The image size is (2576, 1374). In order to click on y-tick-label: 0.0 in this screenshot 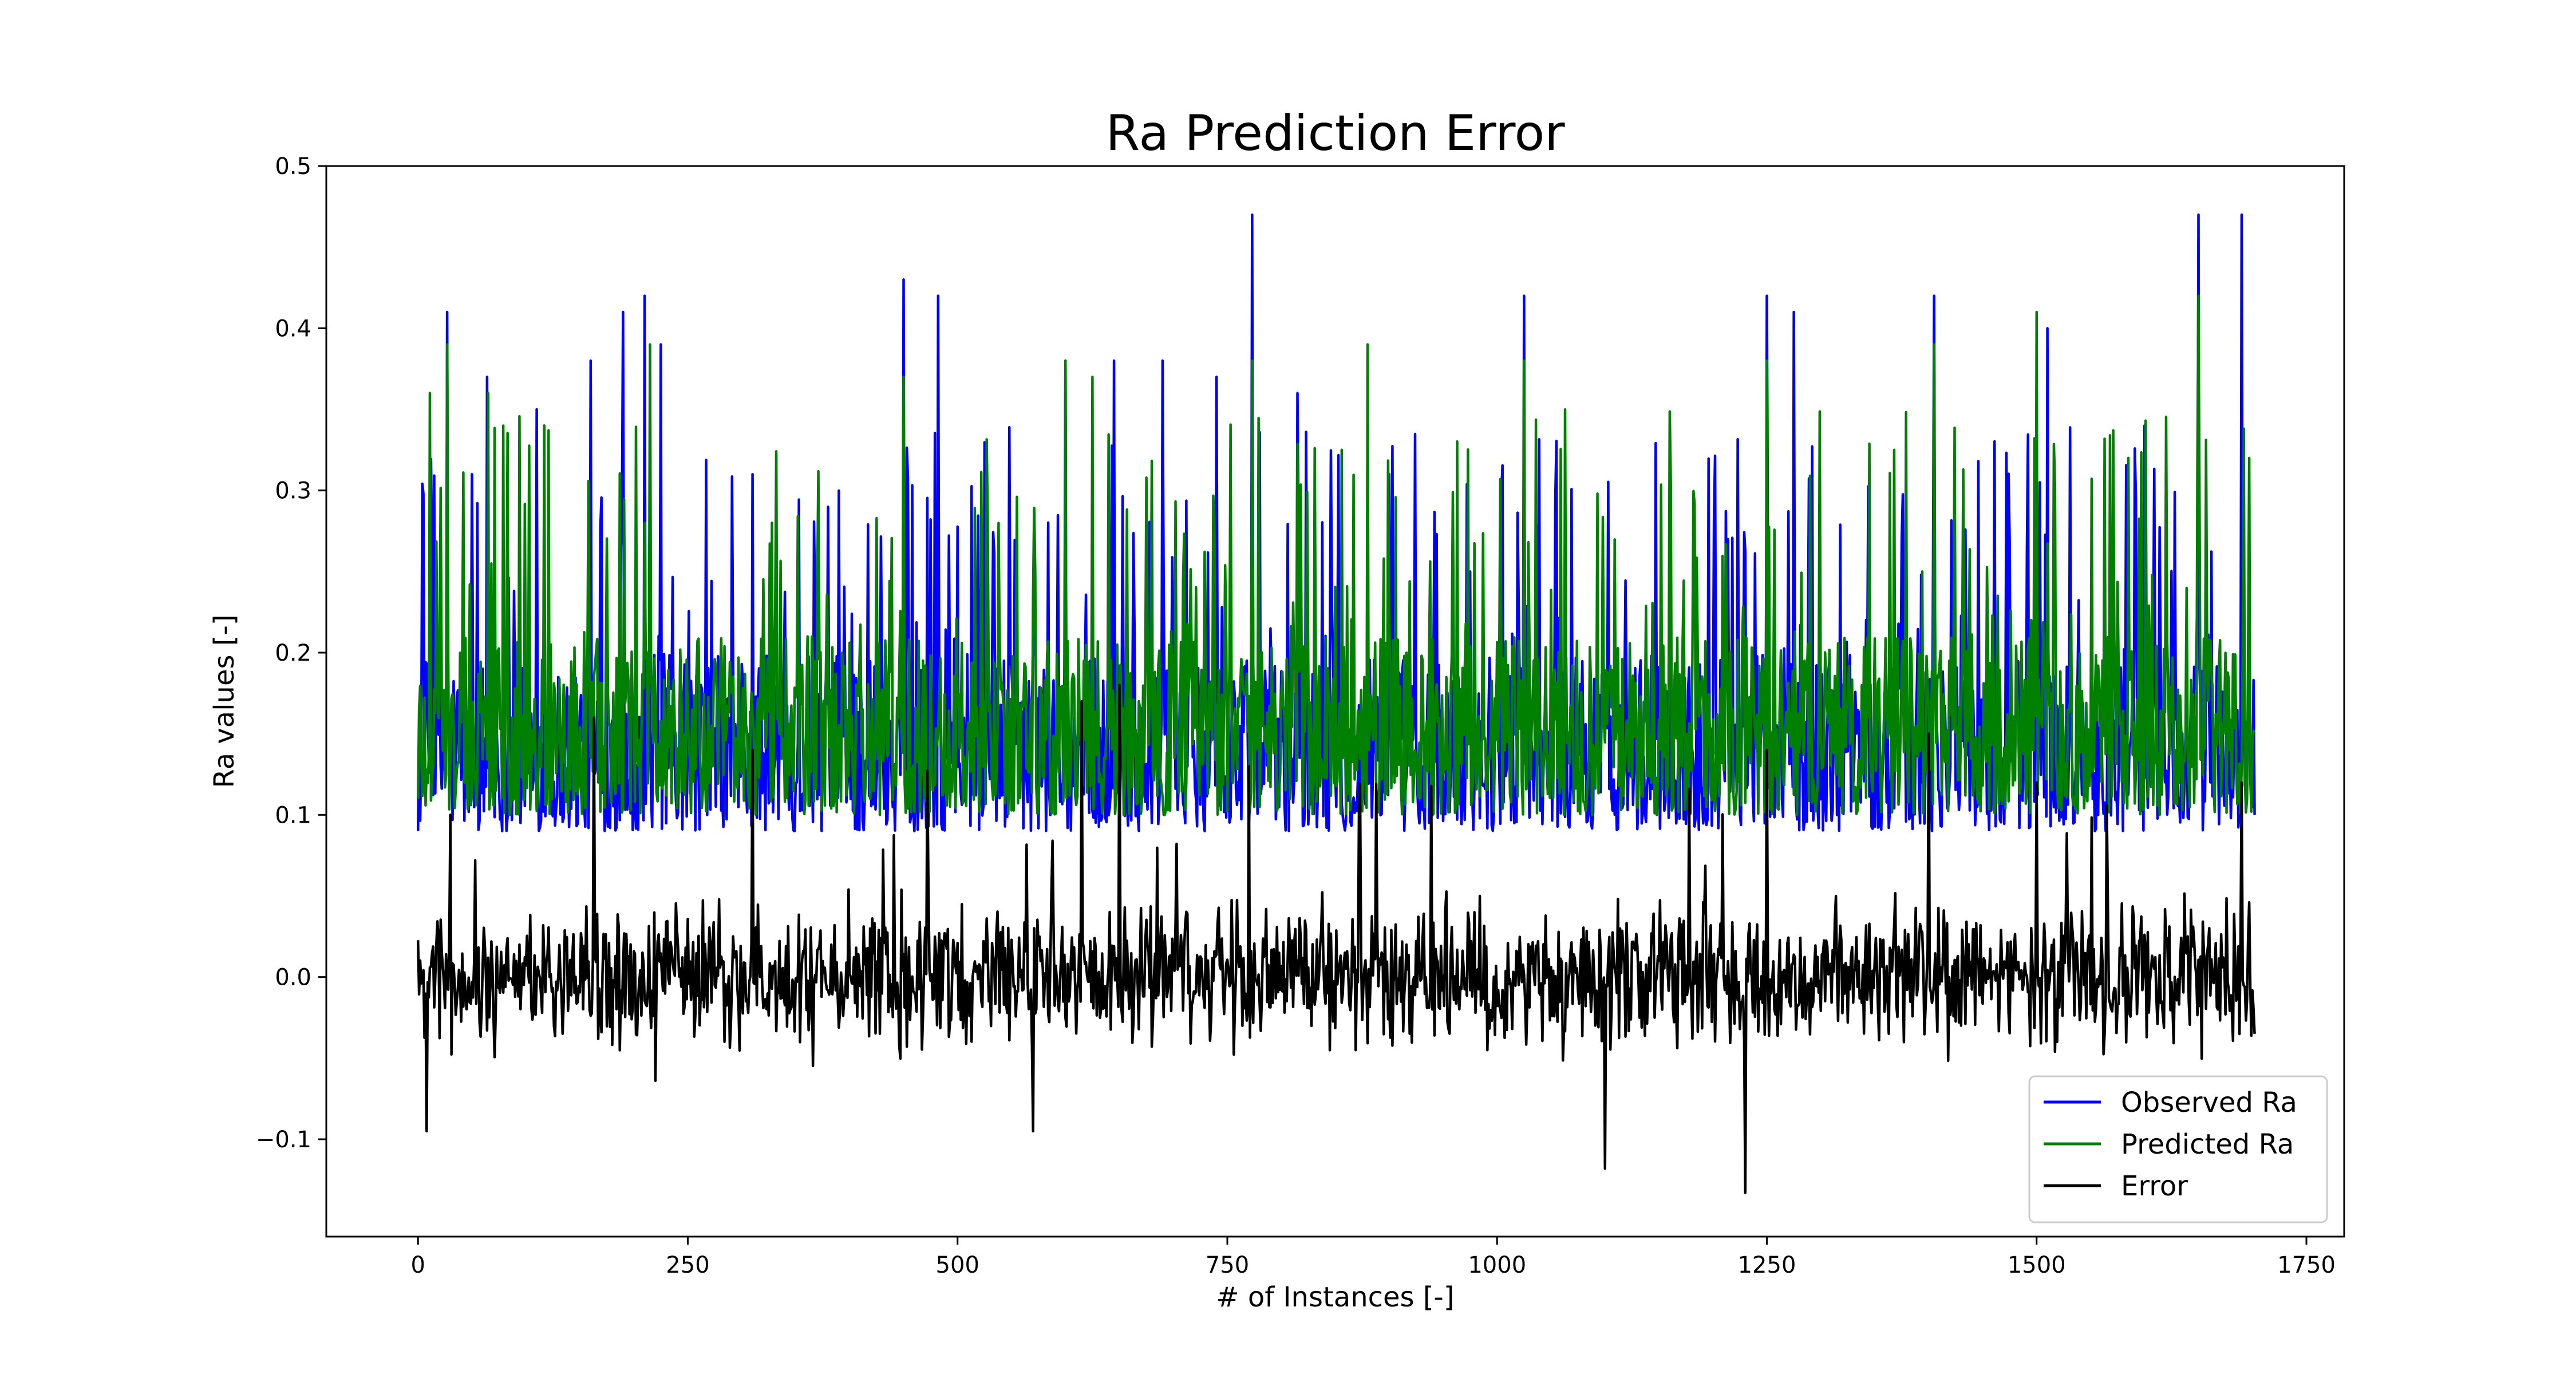, I will do `click(293, 978)`.